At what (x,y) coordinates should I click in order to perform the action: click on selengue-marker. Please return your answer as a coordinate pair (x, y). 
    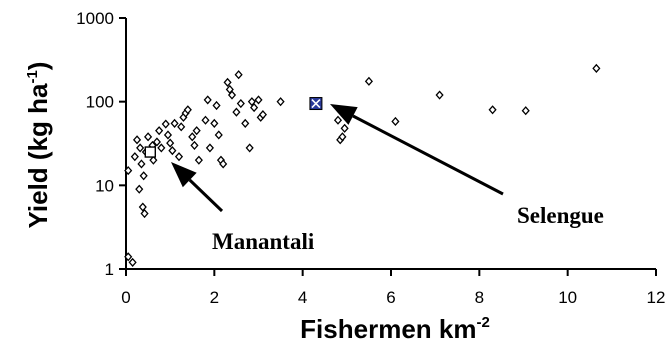
    Looking at the image, I should click on (316, 104).